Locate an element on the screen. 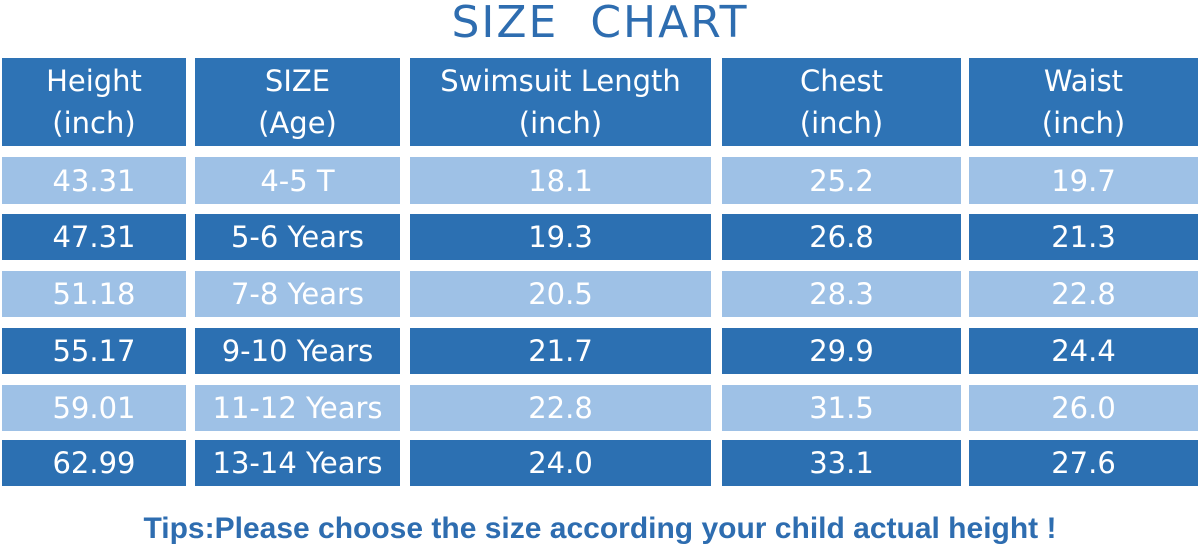 The image size is (1200, 554). table-cell-chest: 25.2 is located at coordinates (841, 180).